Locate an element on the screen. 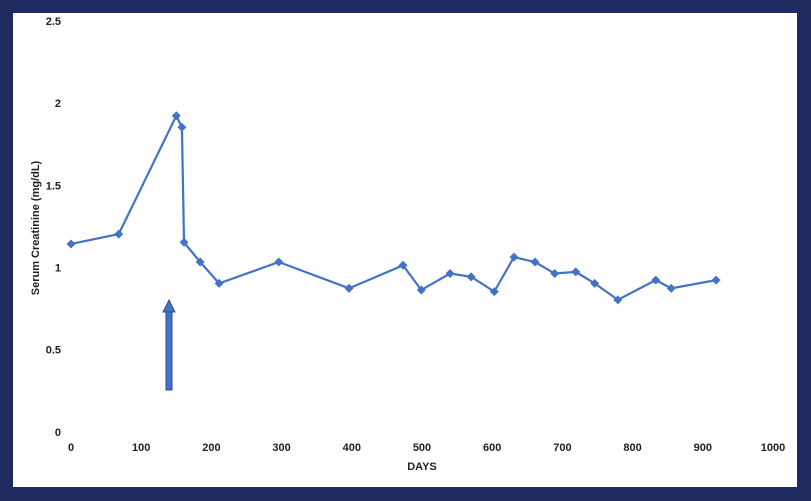 Image resolution: width=811 pixels, height=501 pixels. x-tick-label: 400 is located at coordinates (352, 448).